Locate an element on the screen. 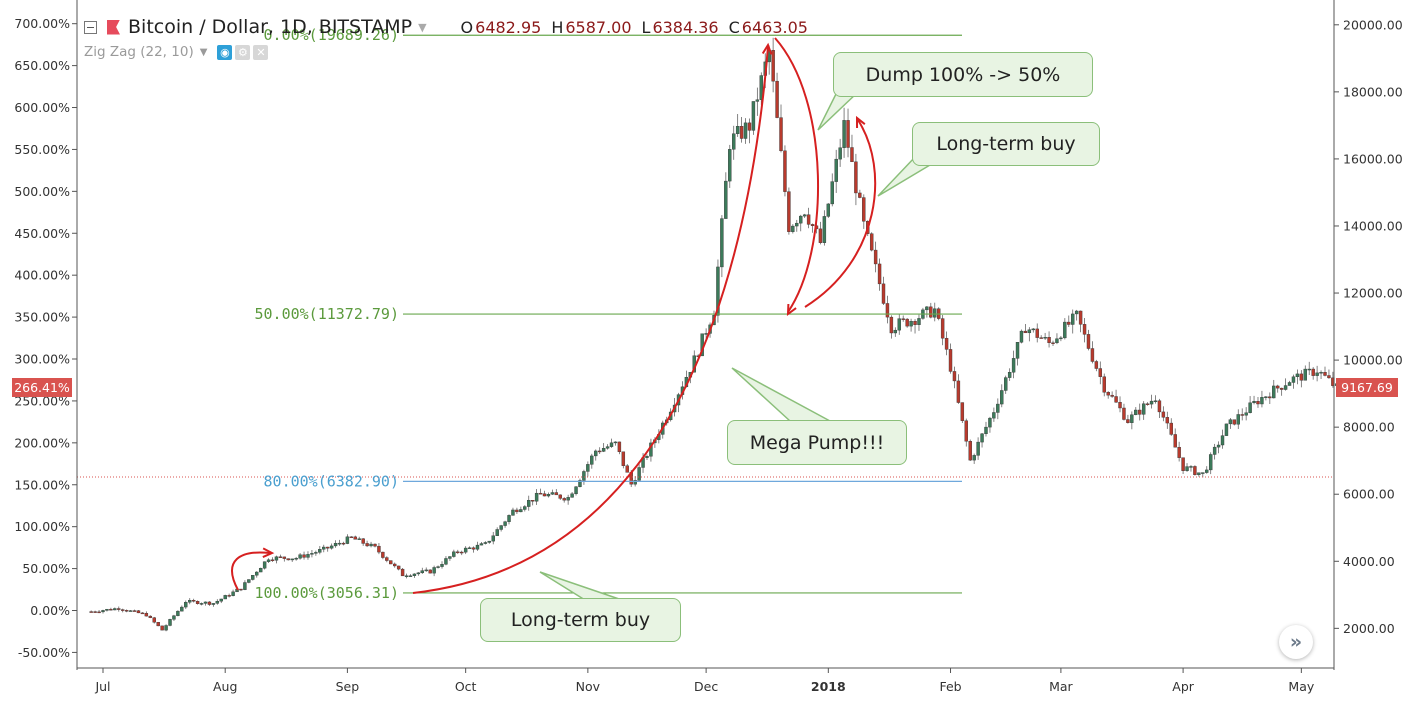  close-icon: ✕ is located at coordinates (261, 52).